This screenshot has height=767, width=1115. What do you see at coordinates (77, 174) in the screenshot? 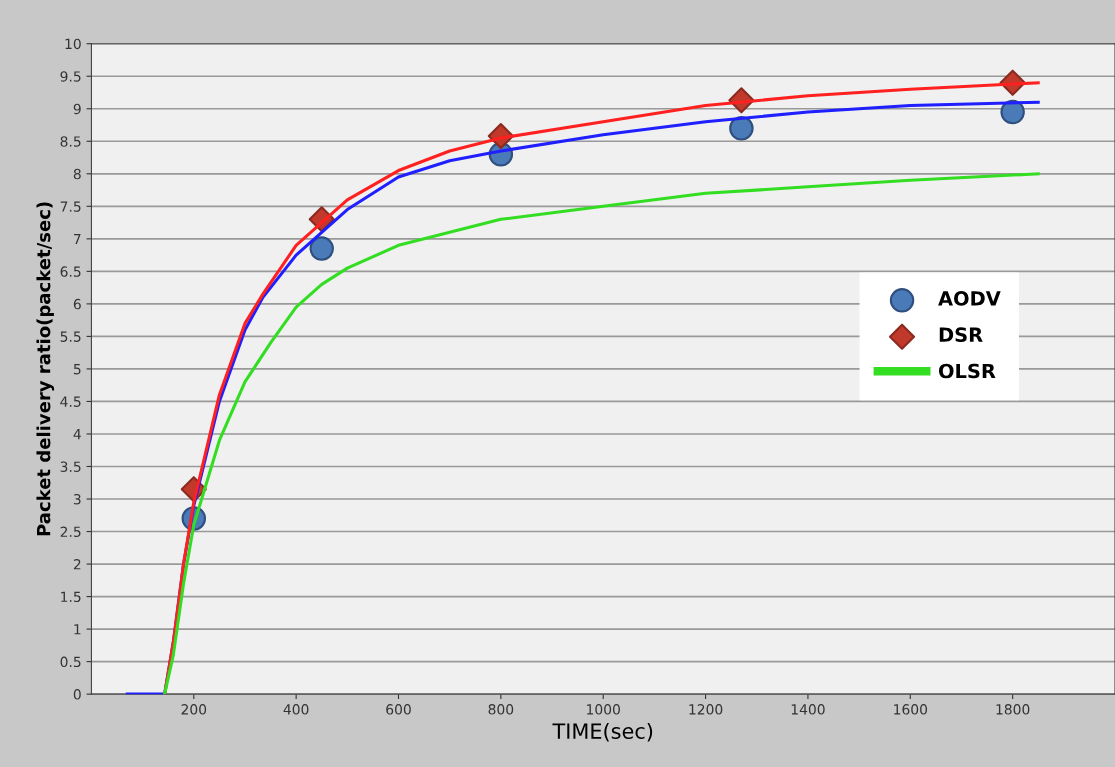
I see `y-tick-label: 8` at bounding box center [77, 174].